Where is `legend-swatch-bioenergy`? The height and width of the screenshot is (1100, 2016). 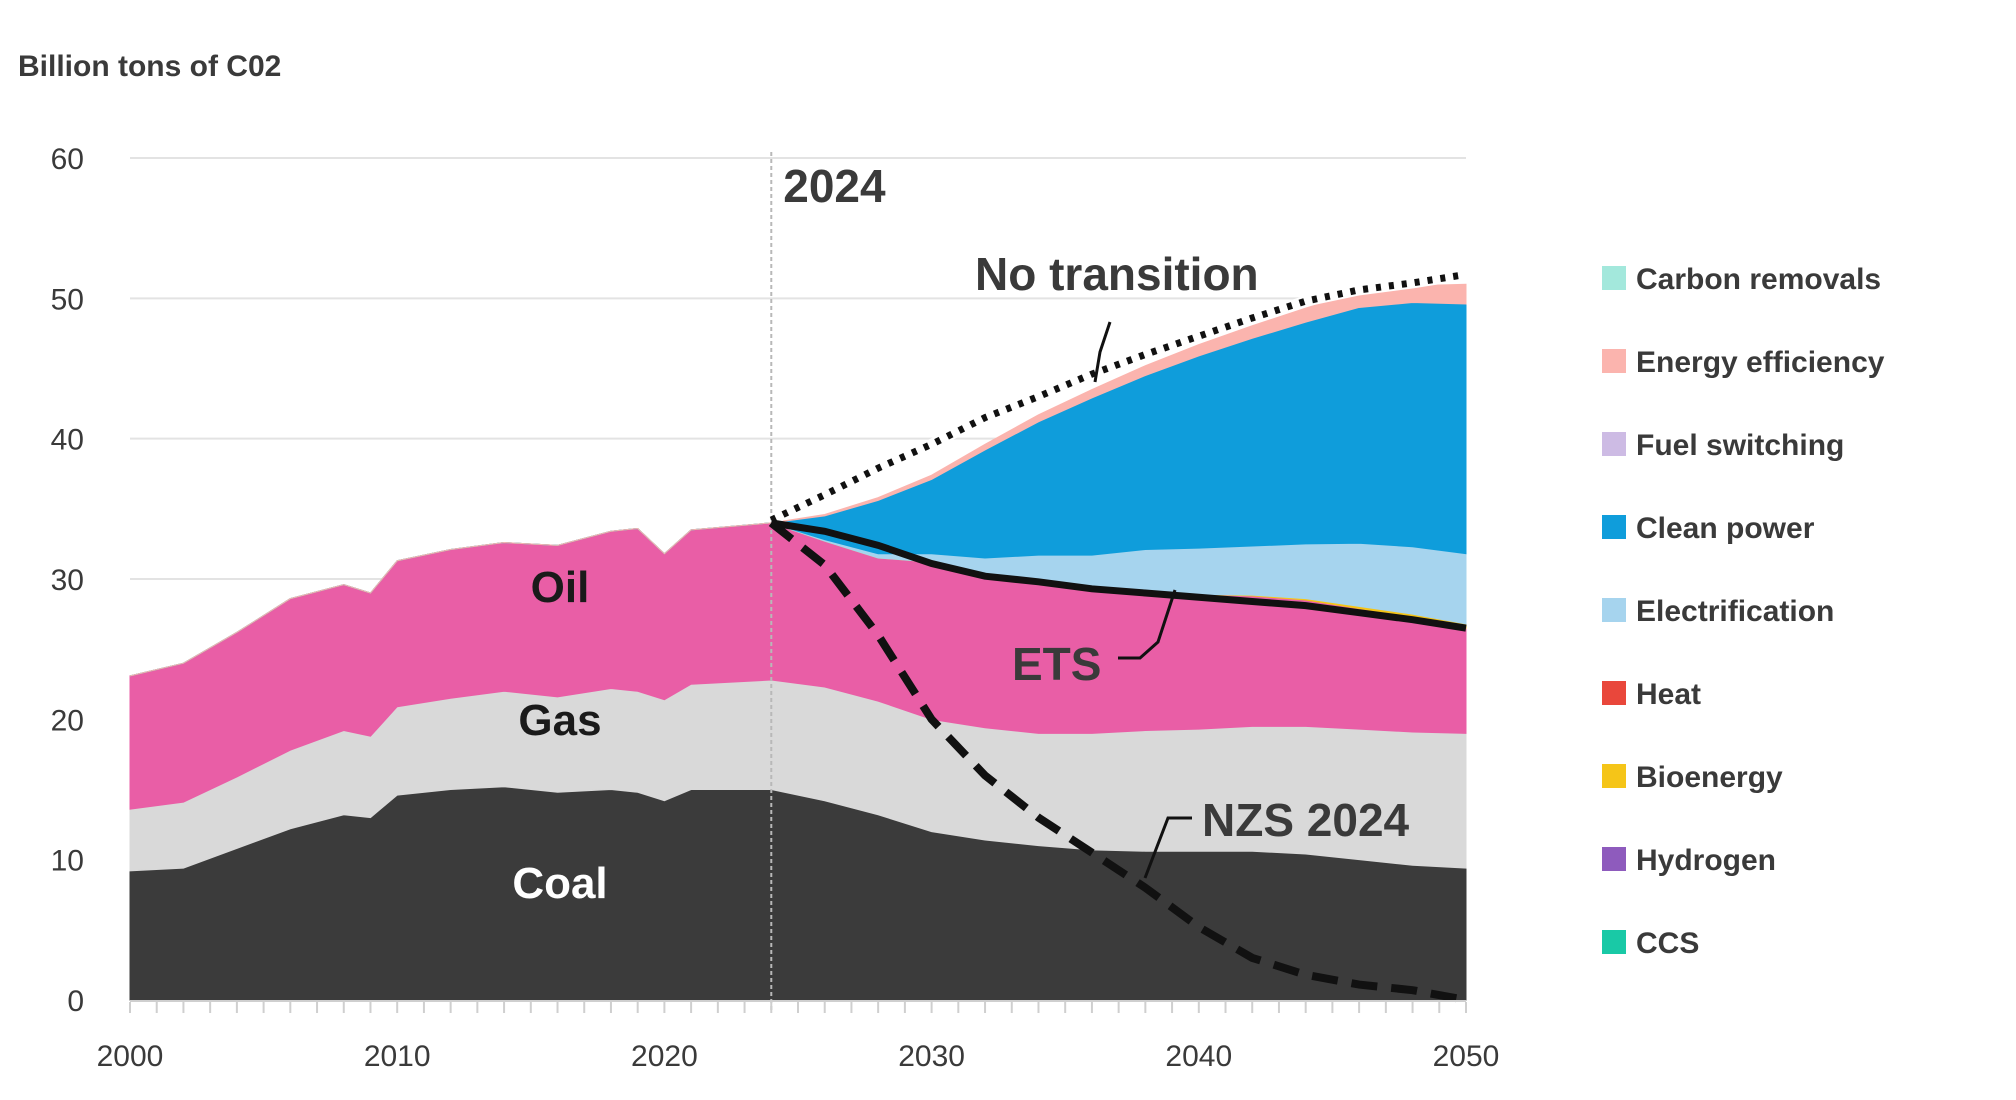
legend-swatch-bioenergy is located at coordinates (1614, 776).